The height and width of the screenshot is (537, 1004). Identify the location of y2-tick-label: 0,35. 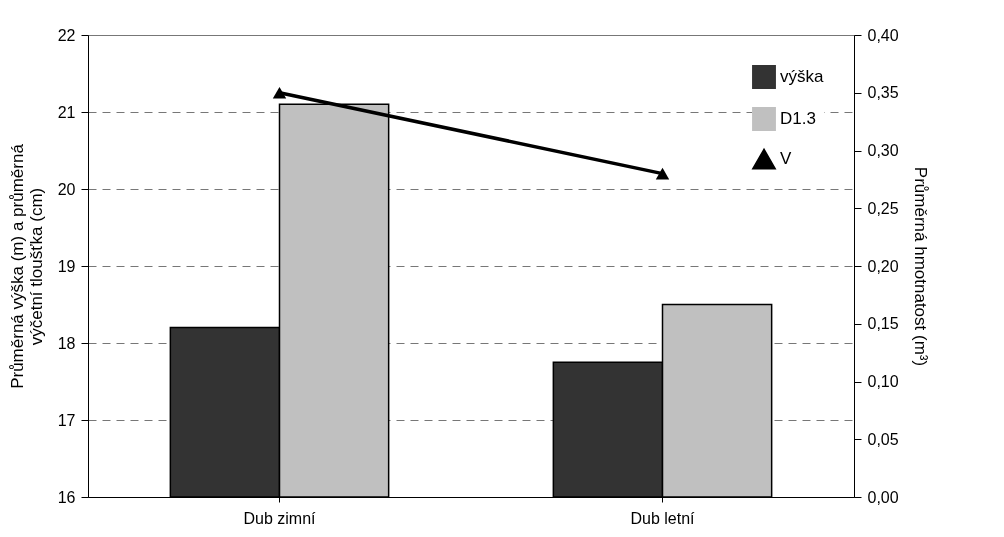
(883, 93).